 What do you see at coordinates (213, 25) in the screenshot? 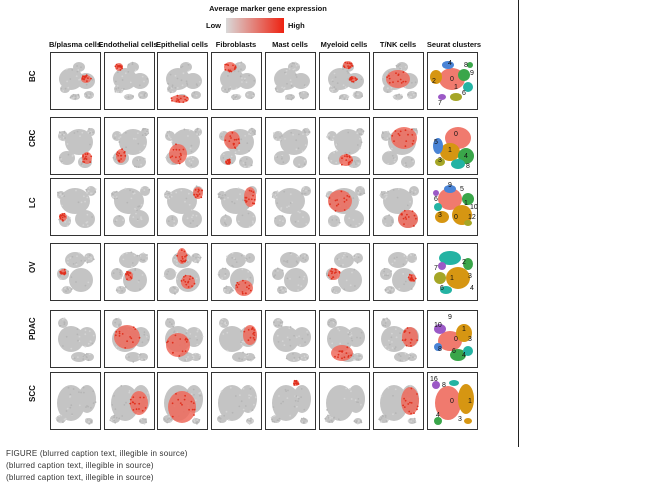
I see `legend-low-label: Low` at bounding box center [213, 25].